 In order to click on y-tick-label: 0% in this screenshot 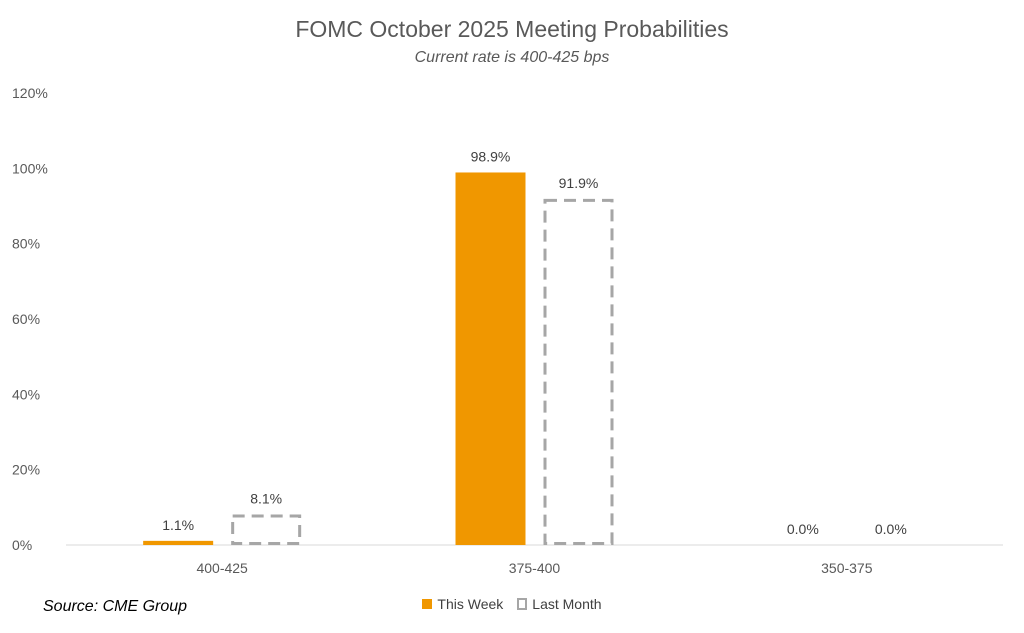, I will do `click(22, 545)`.